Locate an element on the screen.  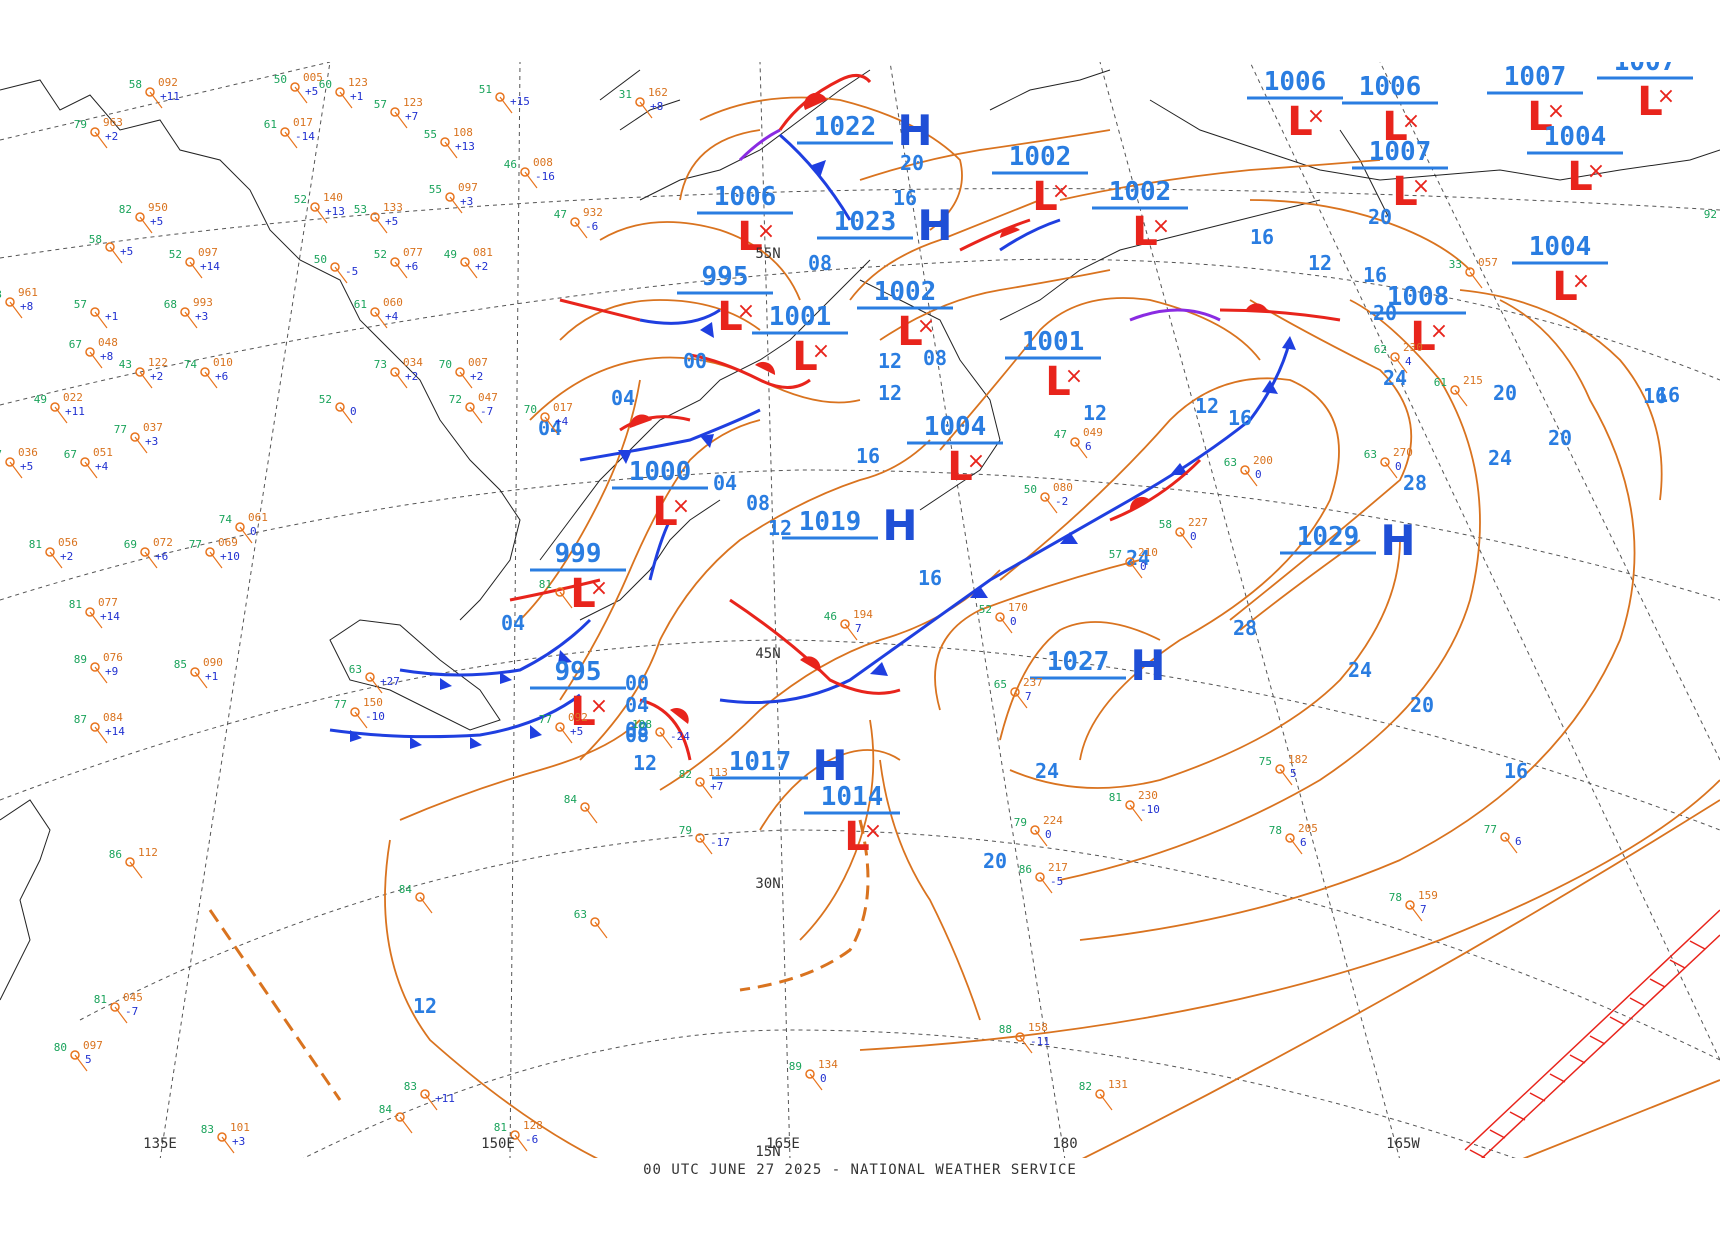
station-pressure: 950 is located at coordinates (158, 207).